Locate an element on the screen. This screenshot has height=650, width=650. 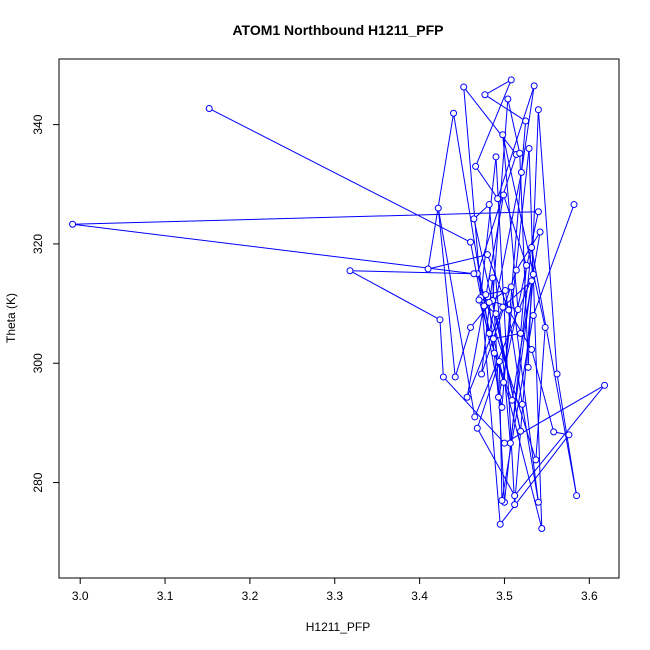
x-axis-label: H1211_PFP is located at coordinates (338, 627).